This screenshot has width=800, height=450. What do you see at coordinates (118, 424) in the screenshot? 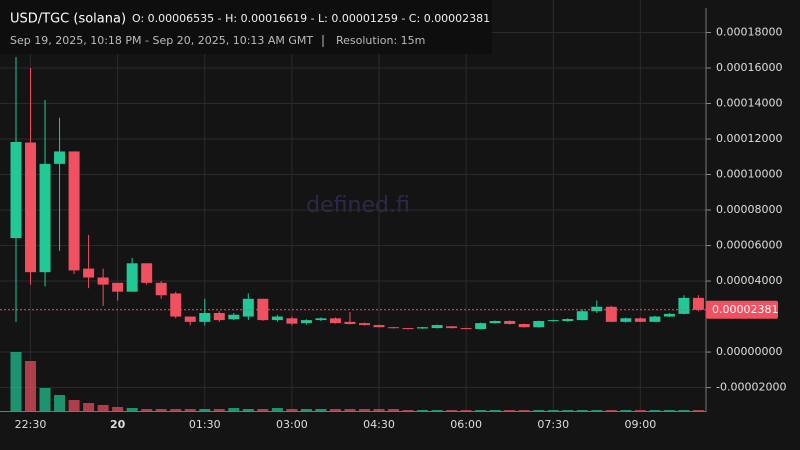
I see `x-tick-label: 20` at bounding box center [118, 424].